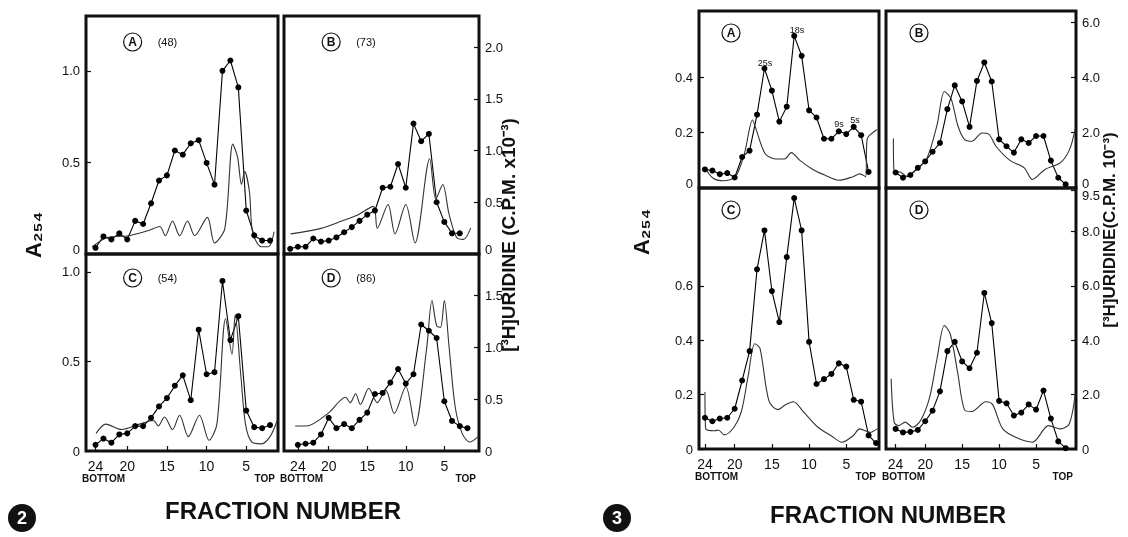  Describe the element at coordinates (466, 478) in the screenshot. I see `text: TOP` at that location.